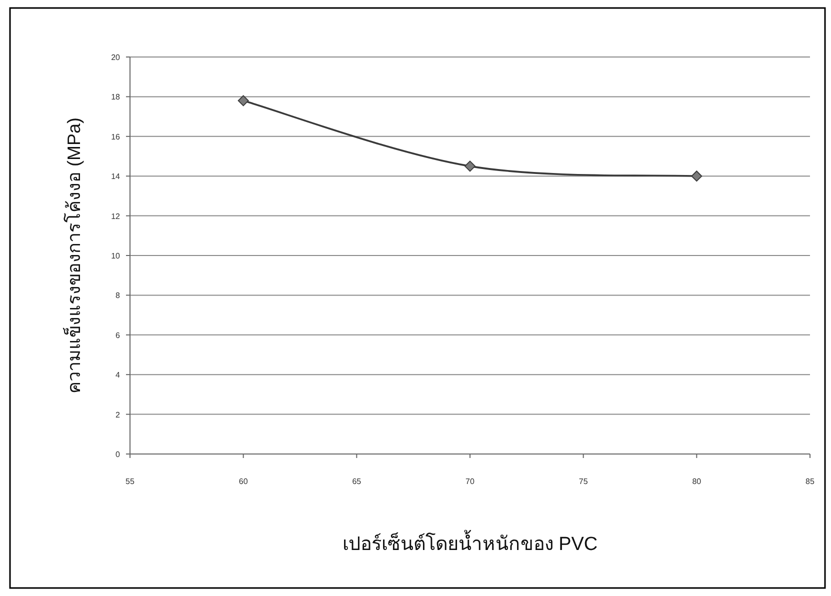 This screenshot has width=831, height=596. Describe the element at coordinates (73, 256) in the screenshot. I see `y-axis-title: ความแข็งแรงของการโค้งงอ (MPa)` at that location.